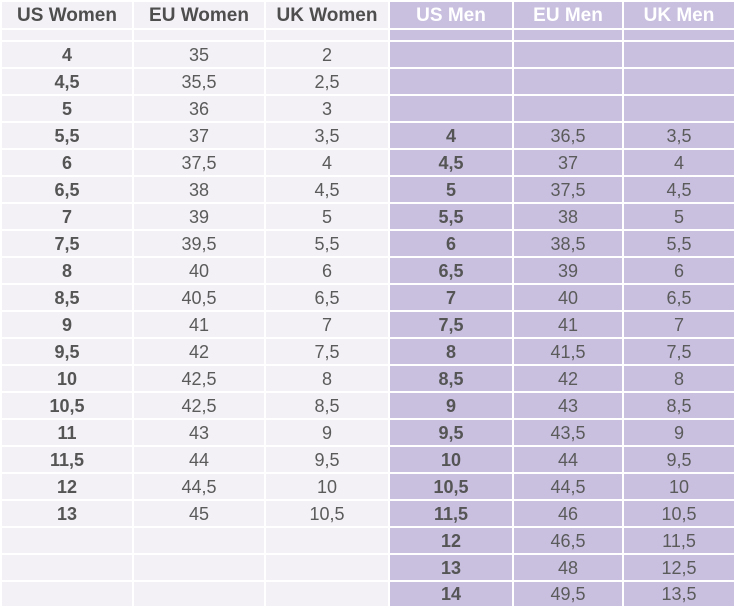 Image resolution: width=735 pixels, height=608 pixels. What do you see at coordinates (678, 567) in the screenshot?
I see `uk-men-cell: 12,5` at bounding box center [678, 567].